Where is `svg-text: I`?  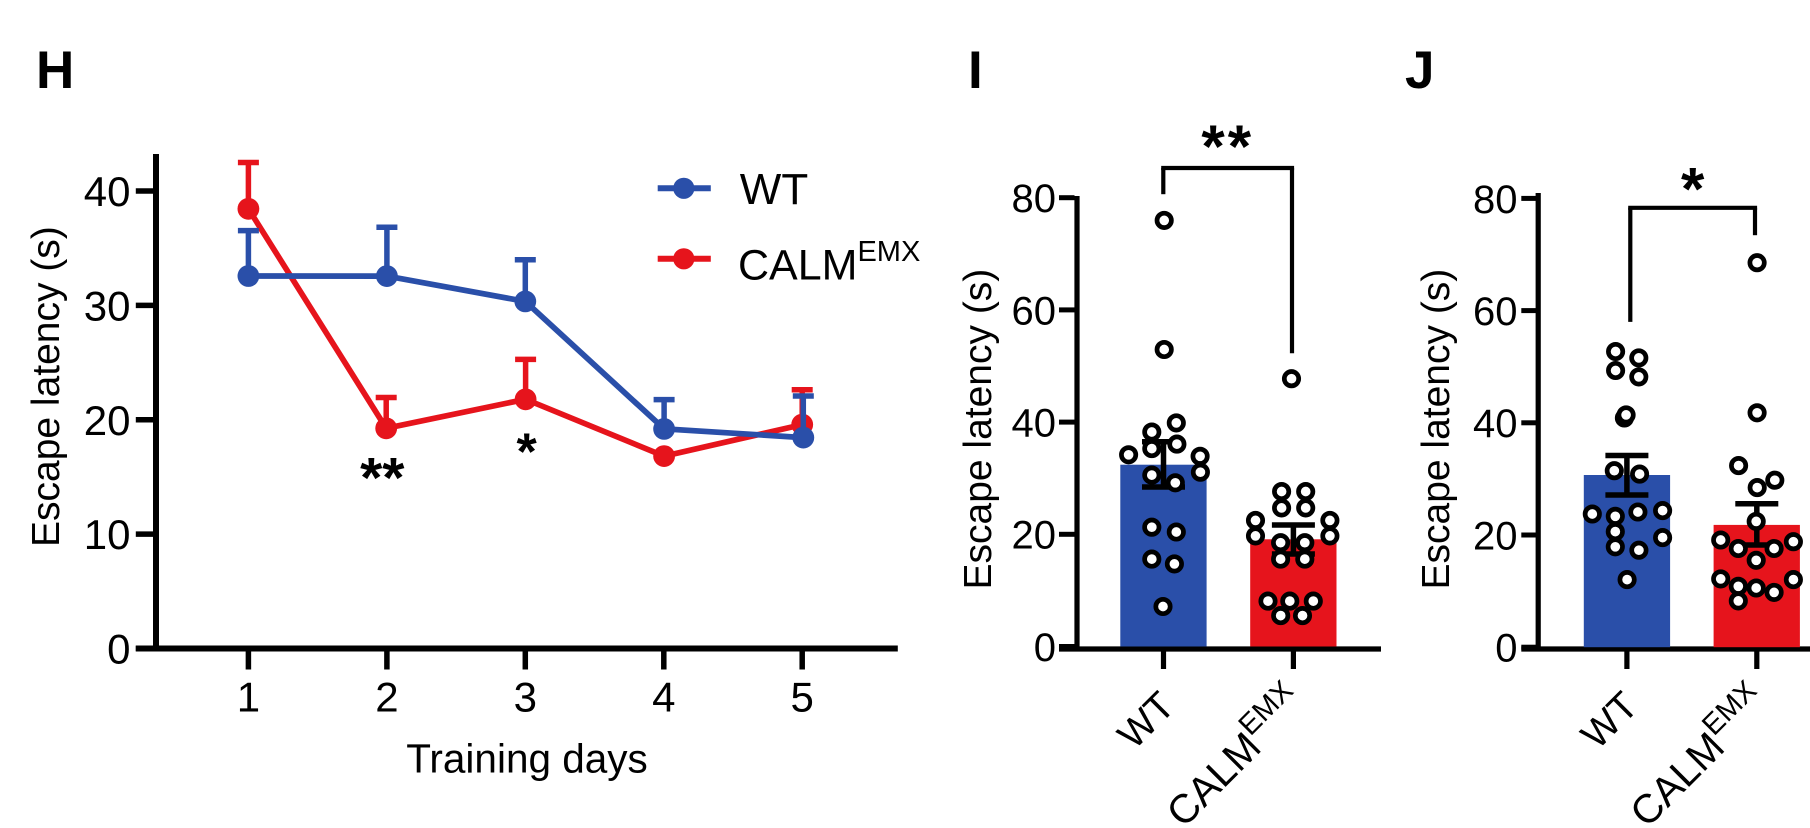 svg-text: I is located at coordinates (975, 70).